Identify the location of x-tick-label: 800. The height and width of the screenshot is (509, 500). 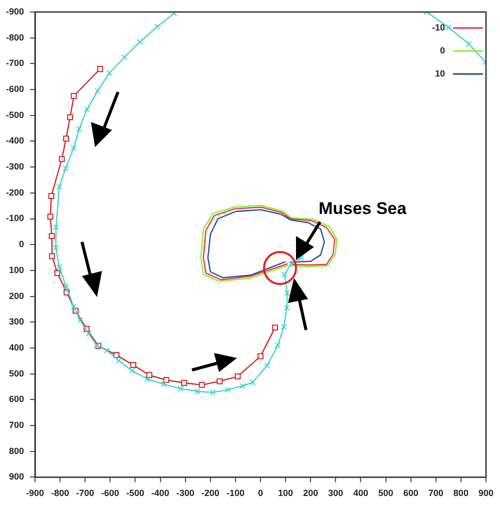
(460, 493).